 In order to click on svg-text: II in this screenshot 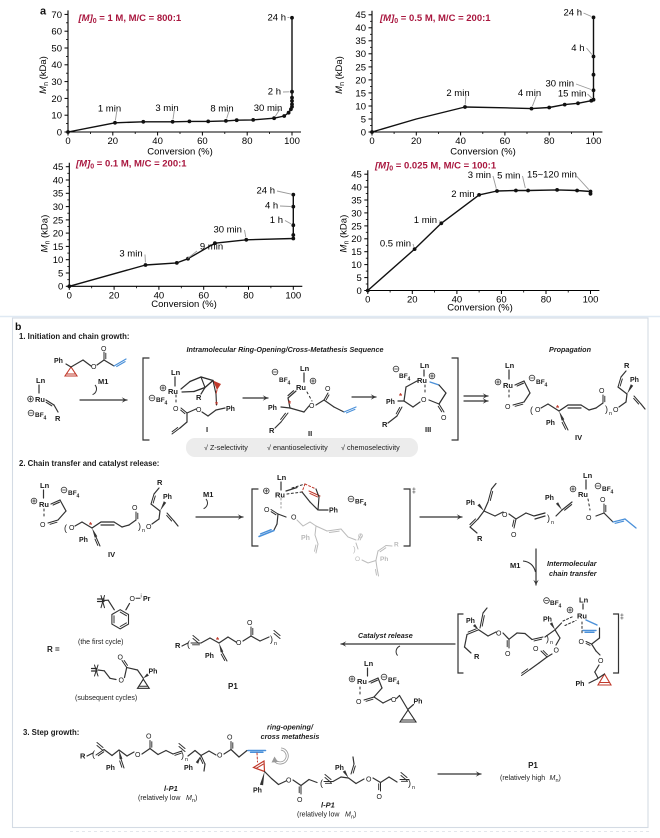, I will do `click(310, 433)`.